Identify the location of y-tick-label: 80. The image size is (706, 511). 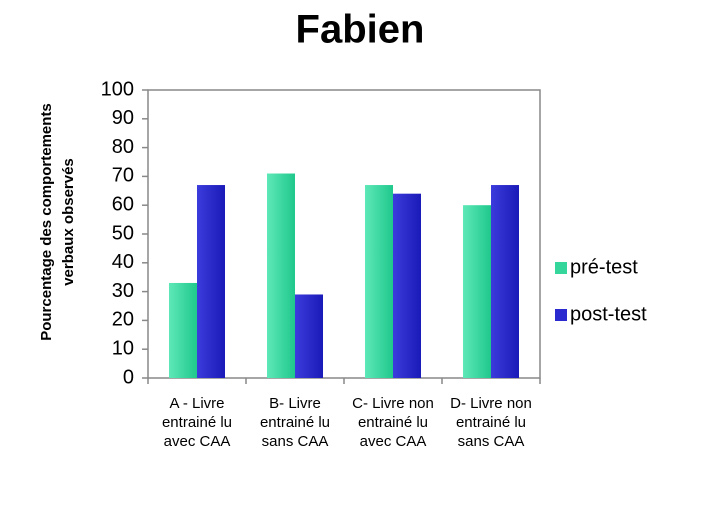
(123, 147).